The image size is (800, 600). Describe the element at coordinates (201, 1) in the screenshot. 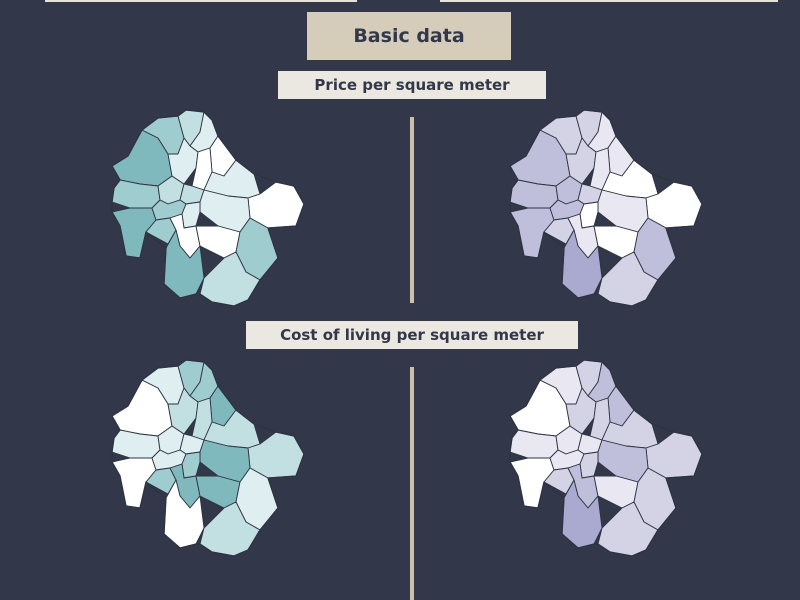

I see `top-rule-left` at that location.